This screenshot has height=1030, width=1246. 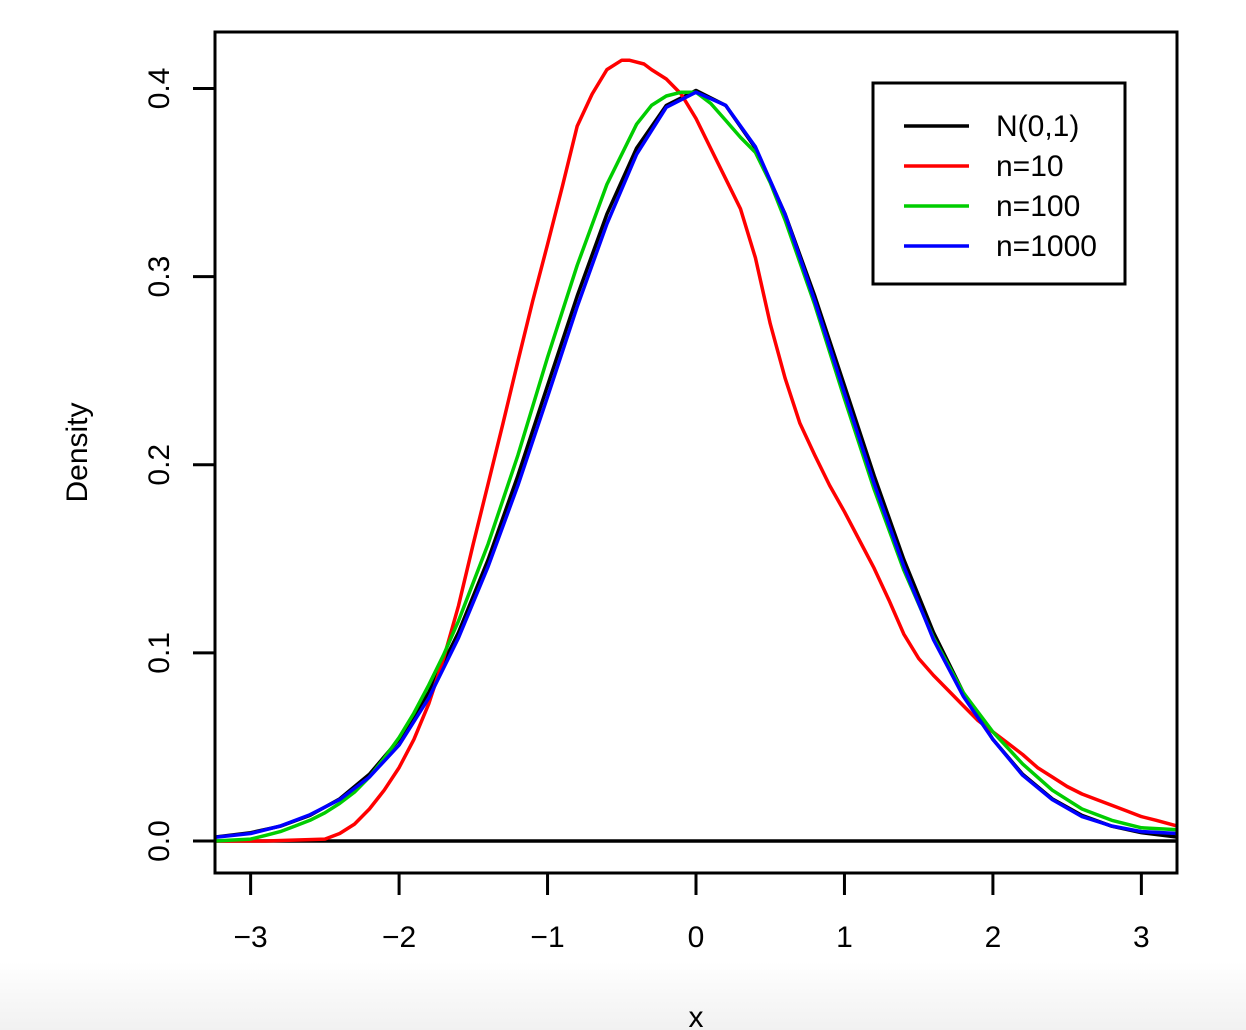 What do you see at coordinates (844, 937) in the screenshot?
I see `x-tick-label: 1` at bounding box center [844, 937].